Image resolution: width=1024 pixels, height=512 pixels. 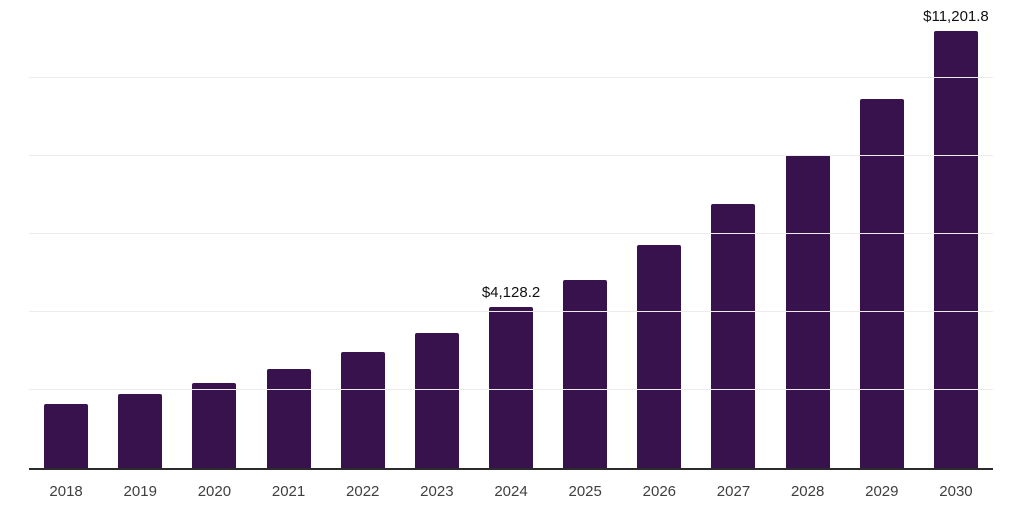 I want to click on bar-slot-2026, so click(x=659, y=234).